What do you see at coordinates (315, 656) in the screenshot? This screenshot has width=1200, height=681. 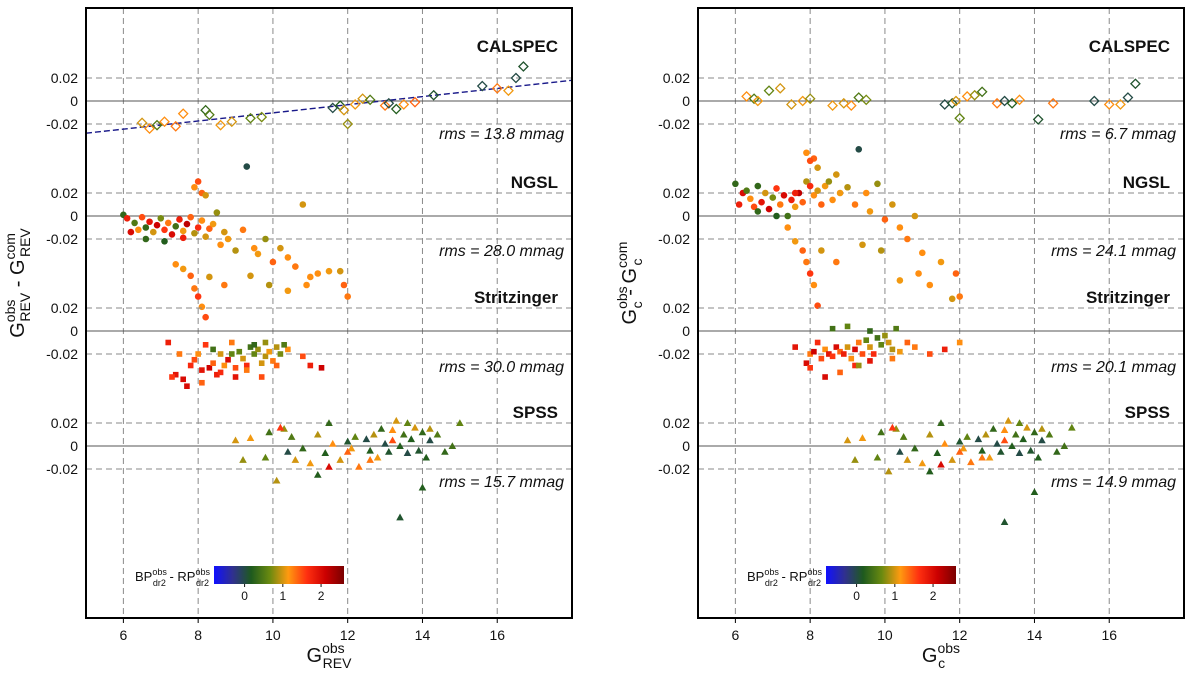 I see `x-axis-label-main: G` at bounding box center [315, 656].